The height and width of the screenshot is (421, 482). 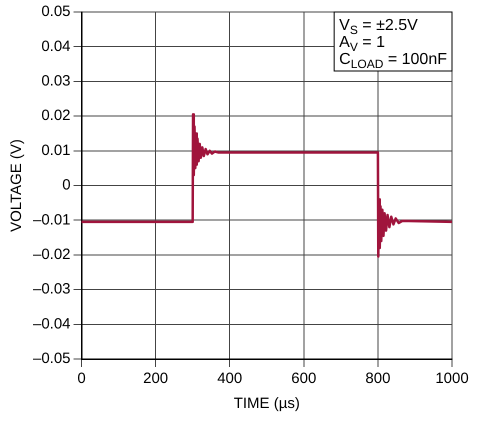 What do you see at coordinates (56, 150) in the screenshot?
I see `y-tick-label: 0.01` at bounding box center [56, 150].